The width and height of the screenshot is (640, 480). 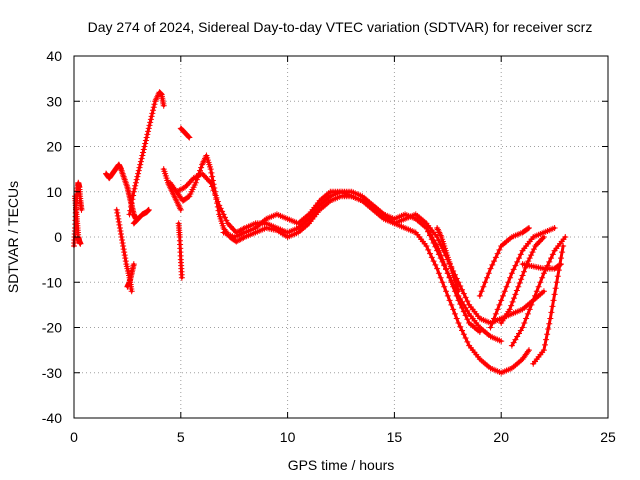 What do you see at coordinates (54, 192) in the screenshot?
I see `y-tick-label: 10` at bounding box center [54, 192].